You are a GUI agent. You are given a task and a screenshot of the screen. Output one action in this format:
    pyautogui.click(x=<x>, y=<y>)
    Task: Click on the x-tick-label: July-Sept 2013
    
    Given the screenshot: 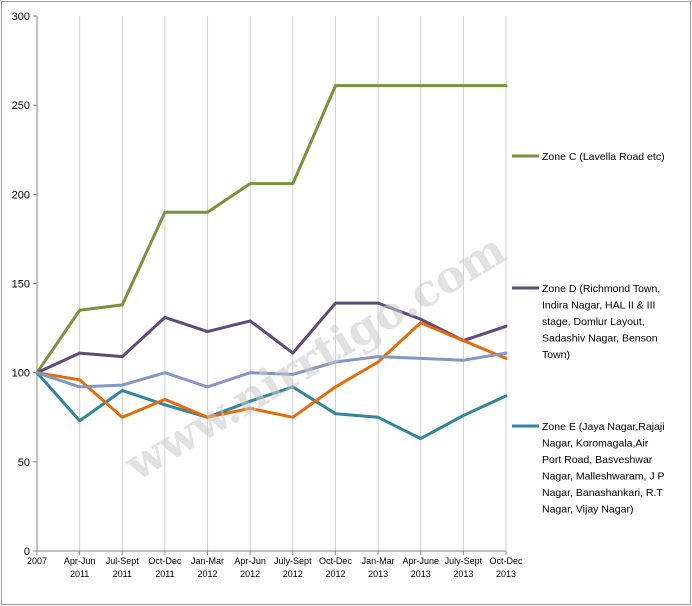 What is the action you would take?
    pyautogui.click(x=464, y=567)
    